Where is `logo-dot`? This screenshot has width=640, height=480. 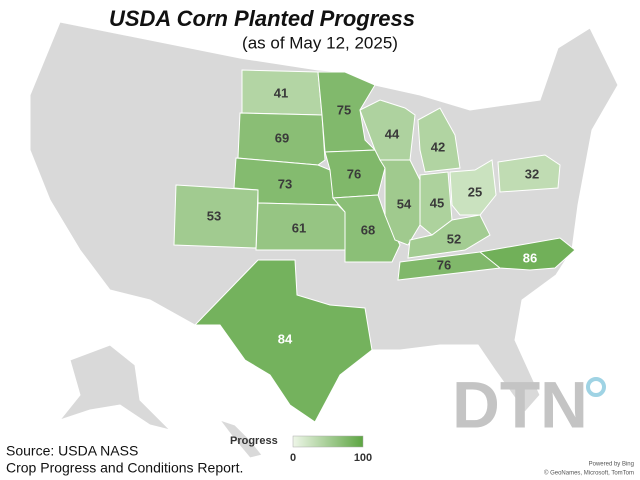
logo-dot is located at coordinates (596, 387).